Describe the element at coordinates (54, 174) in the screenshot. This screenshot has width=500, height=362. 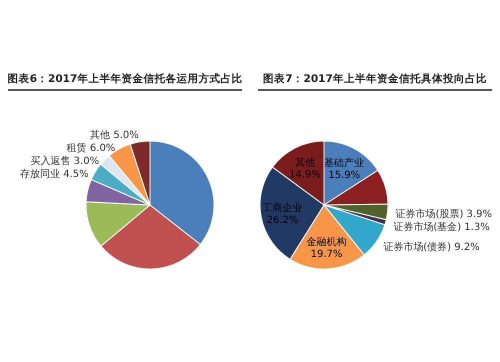
I see `slice-label: 存放同业 4.5%` at that location.